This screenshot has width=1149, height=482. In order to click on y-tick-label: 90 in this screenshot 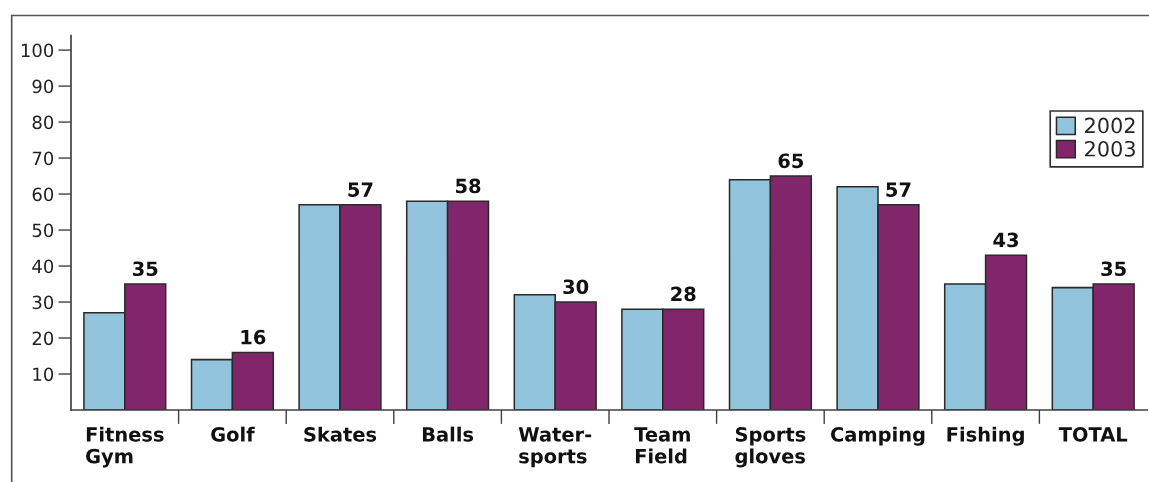, I will do `click(43, 86)`.